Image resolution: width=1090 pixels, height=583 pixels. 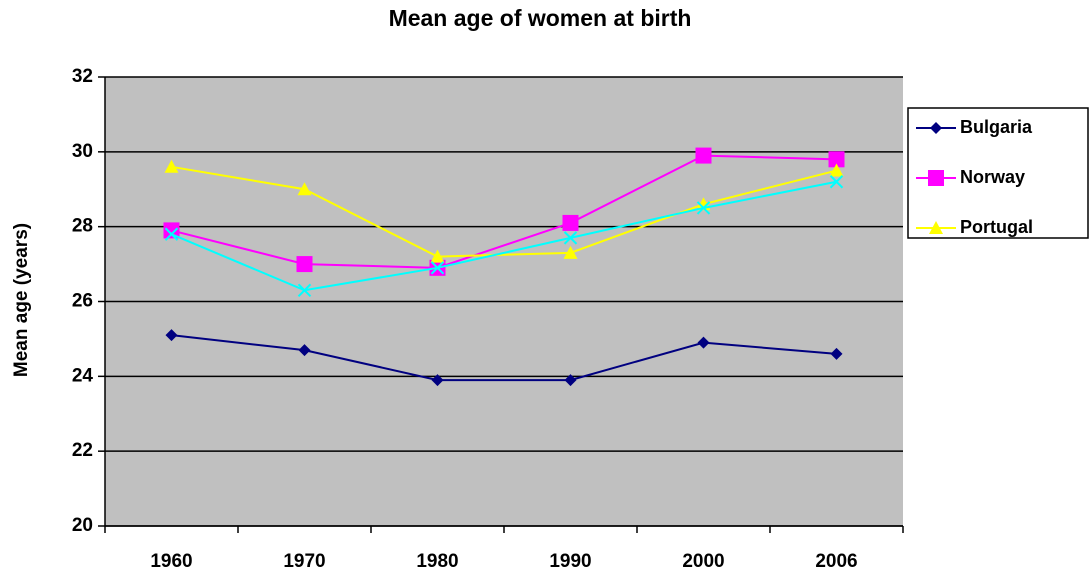 What do you see at coordinates (836, 561) in the screenshot?
I see `x-tick-label: 2006` at bounding box center [836, 561].